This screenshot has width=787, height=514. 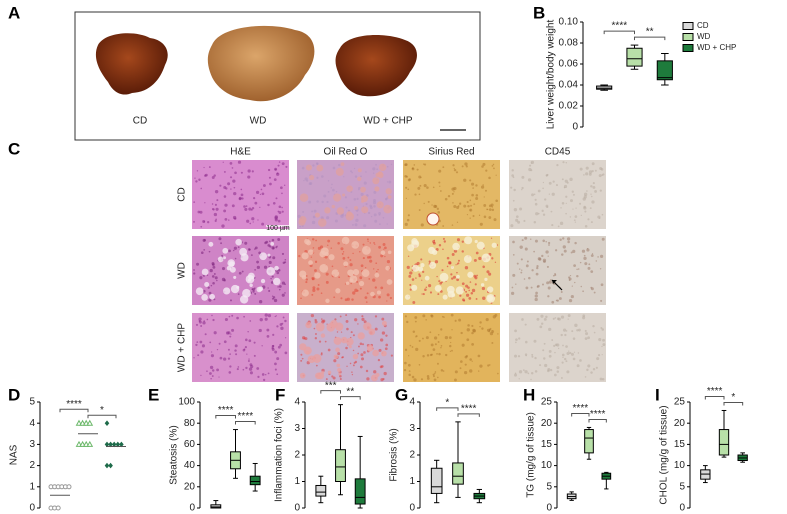 What do you see at coordinates (412, 481) in the screenshot?
I see `y-tick-label: 1` at bounding box center [412, 481].